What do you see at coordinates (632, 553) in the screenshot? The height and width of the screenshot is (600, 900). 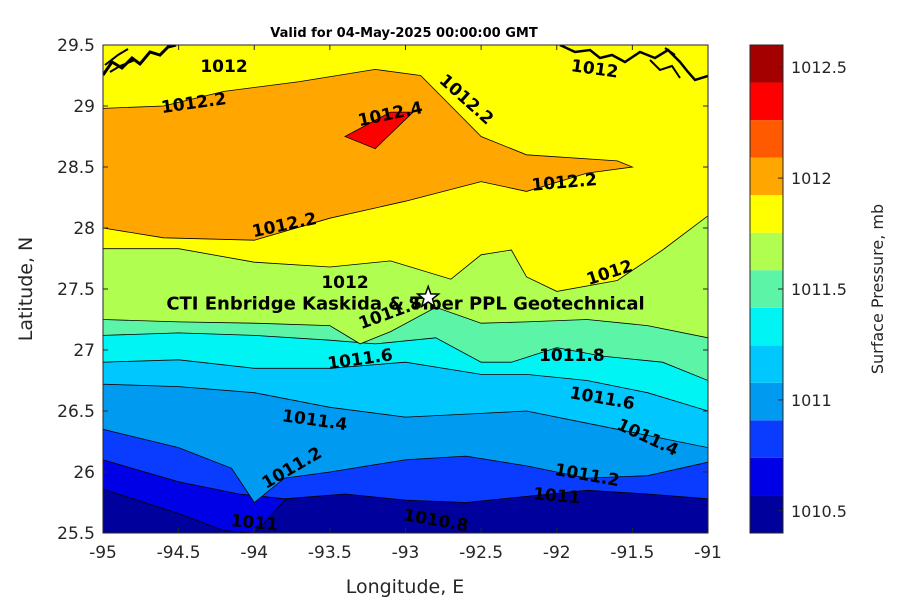 I see `x-tick-label: -91.5` at bounding box center [632, 553].